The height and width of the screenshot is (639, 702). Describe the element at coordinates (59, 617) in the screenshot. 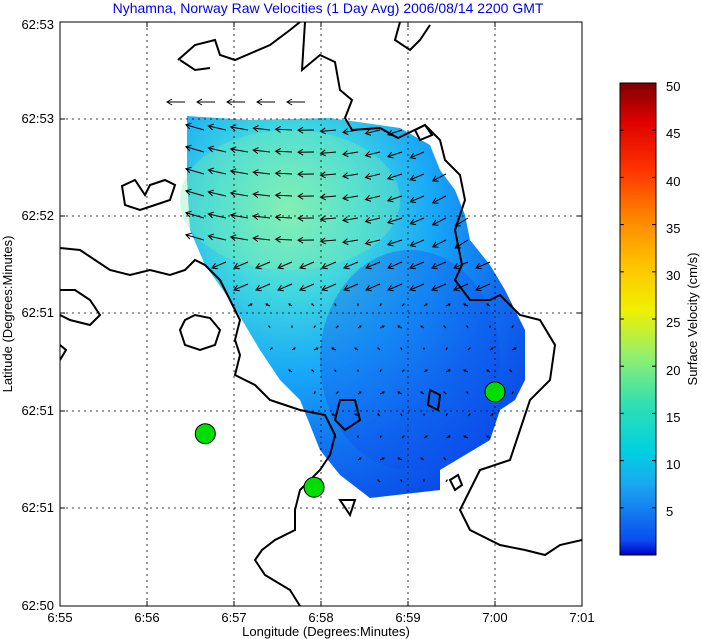

I see `x-tick-label: 6:55` at that location.